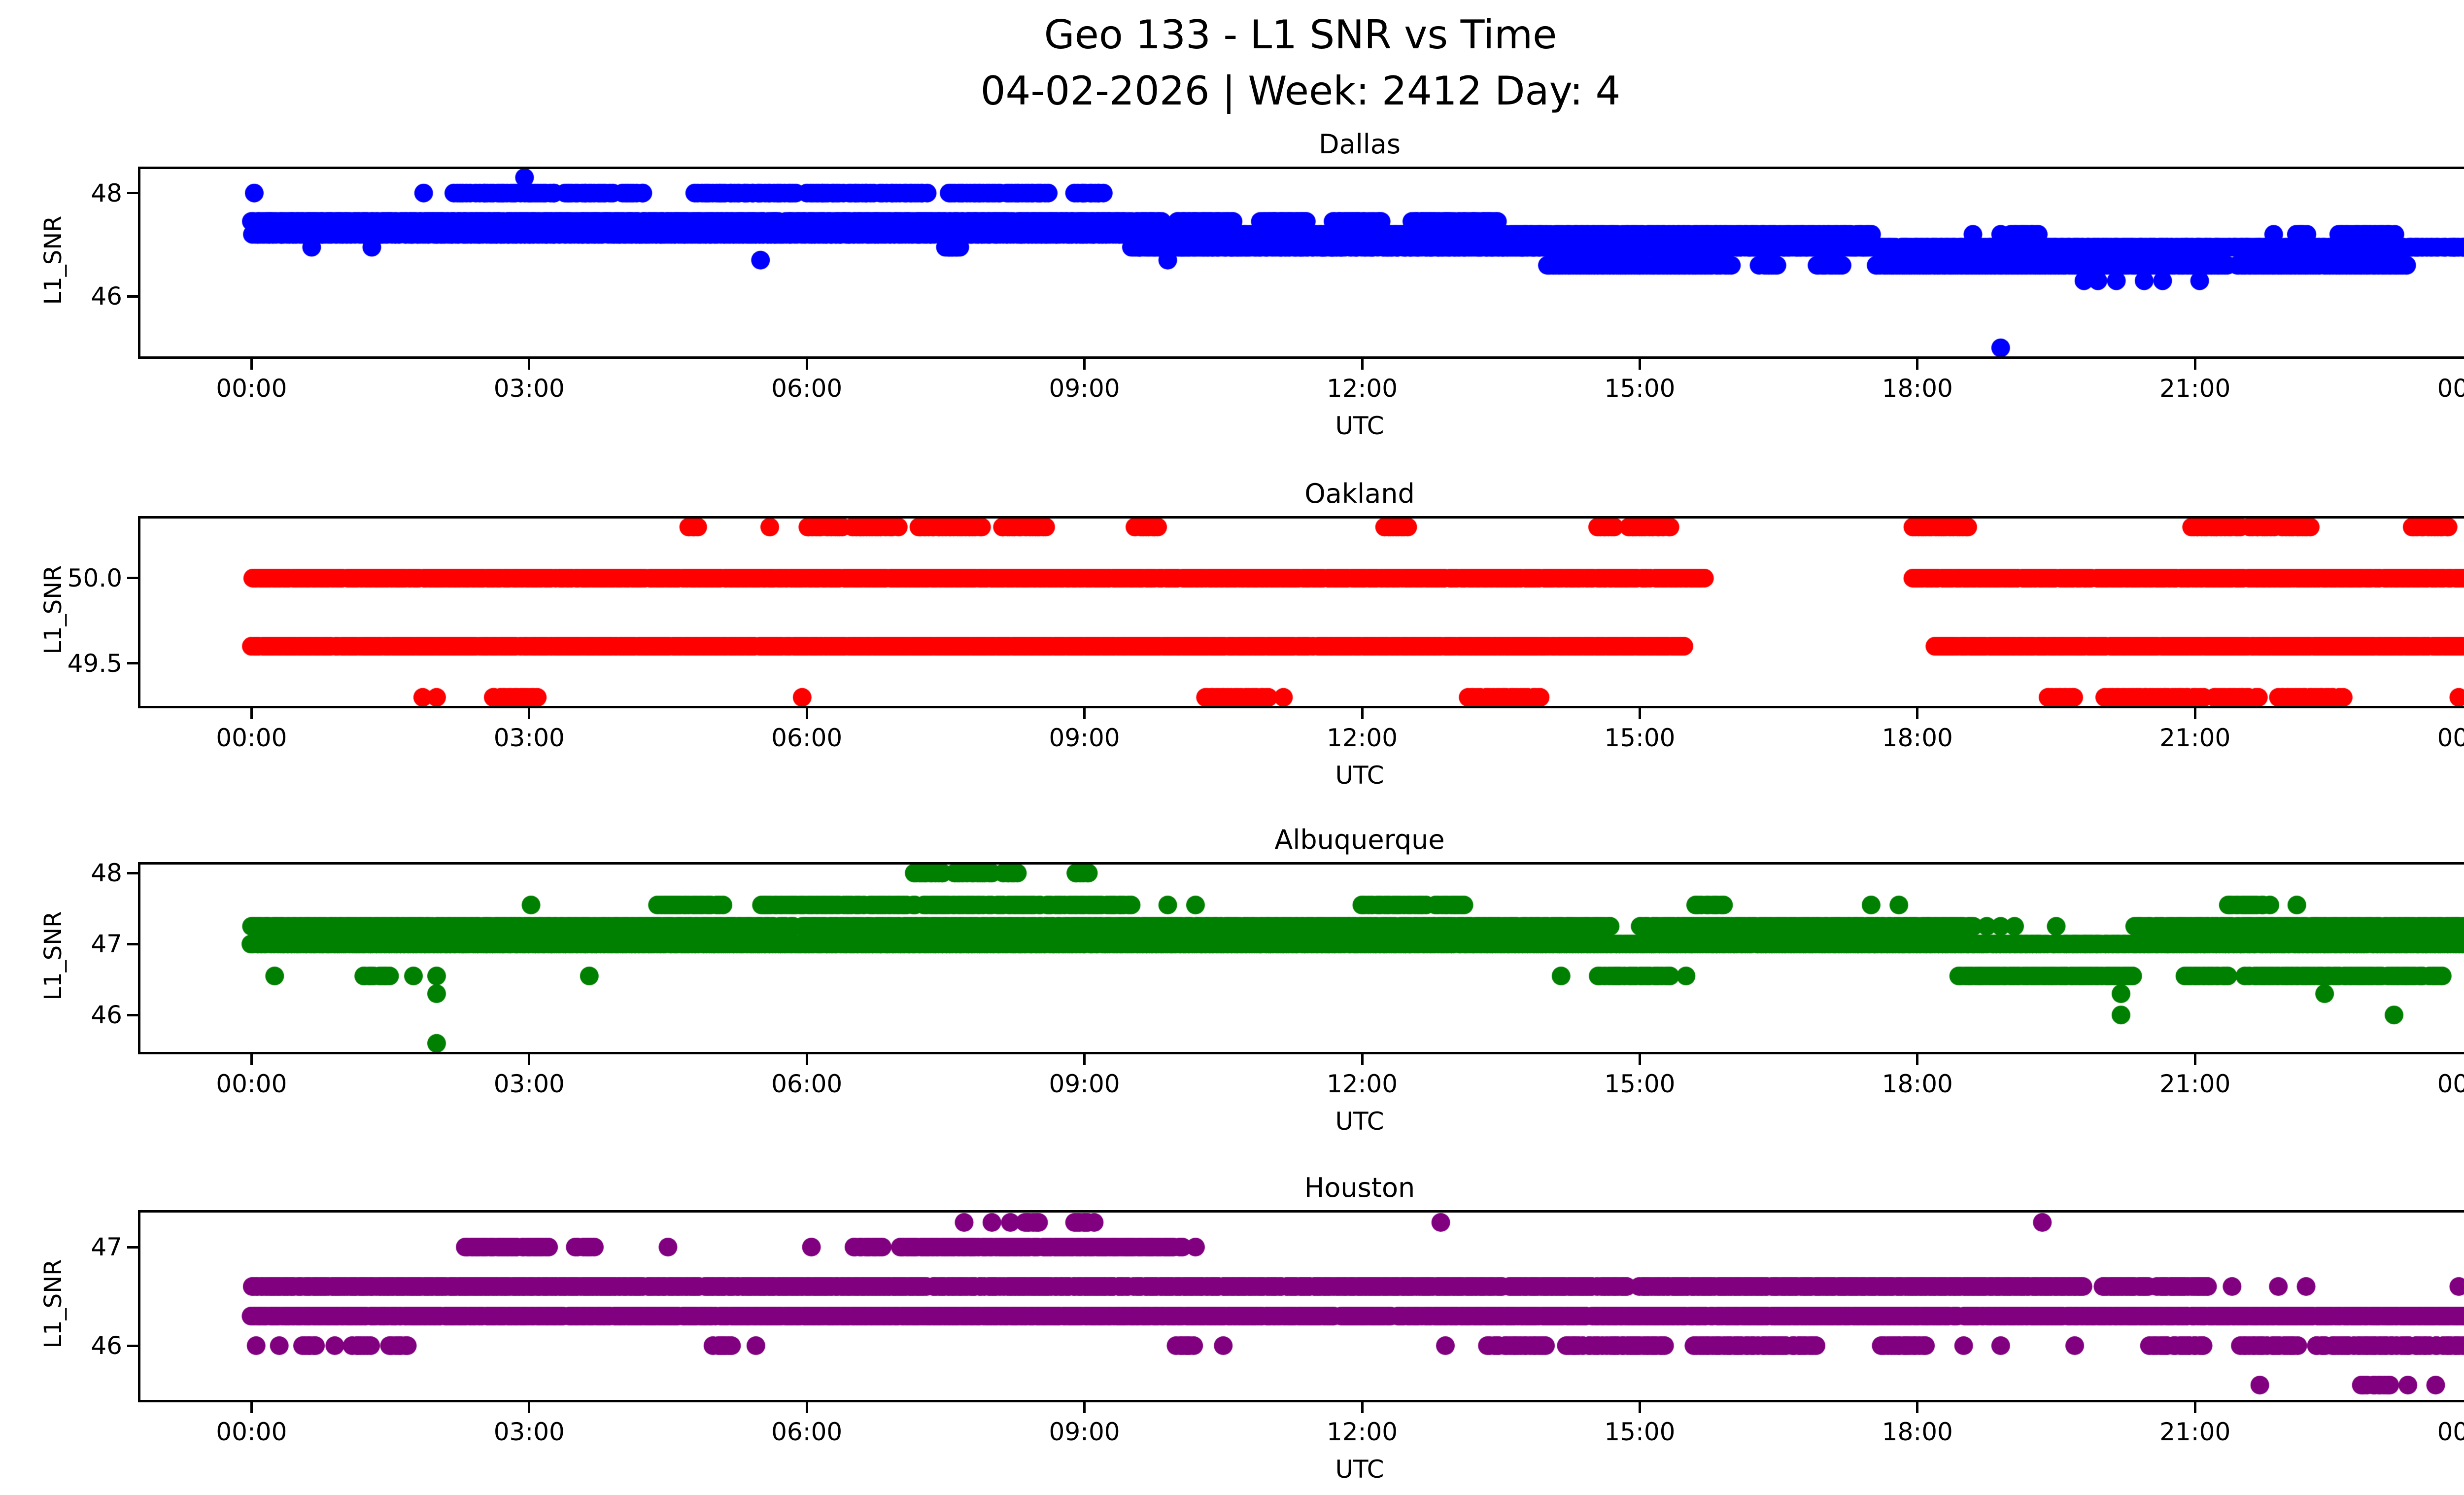 Image resolution: width=2464 pixels, height=1495 pixels. I want to click on subplot-title-dallas: Dallas, so click(1360, 144).